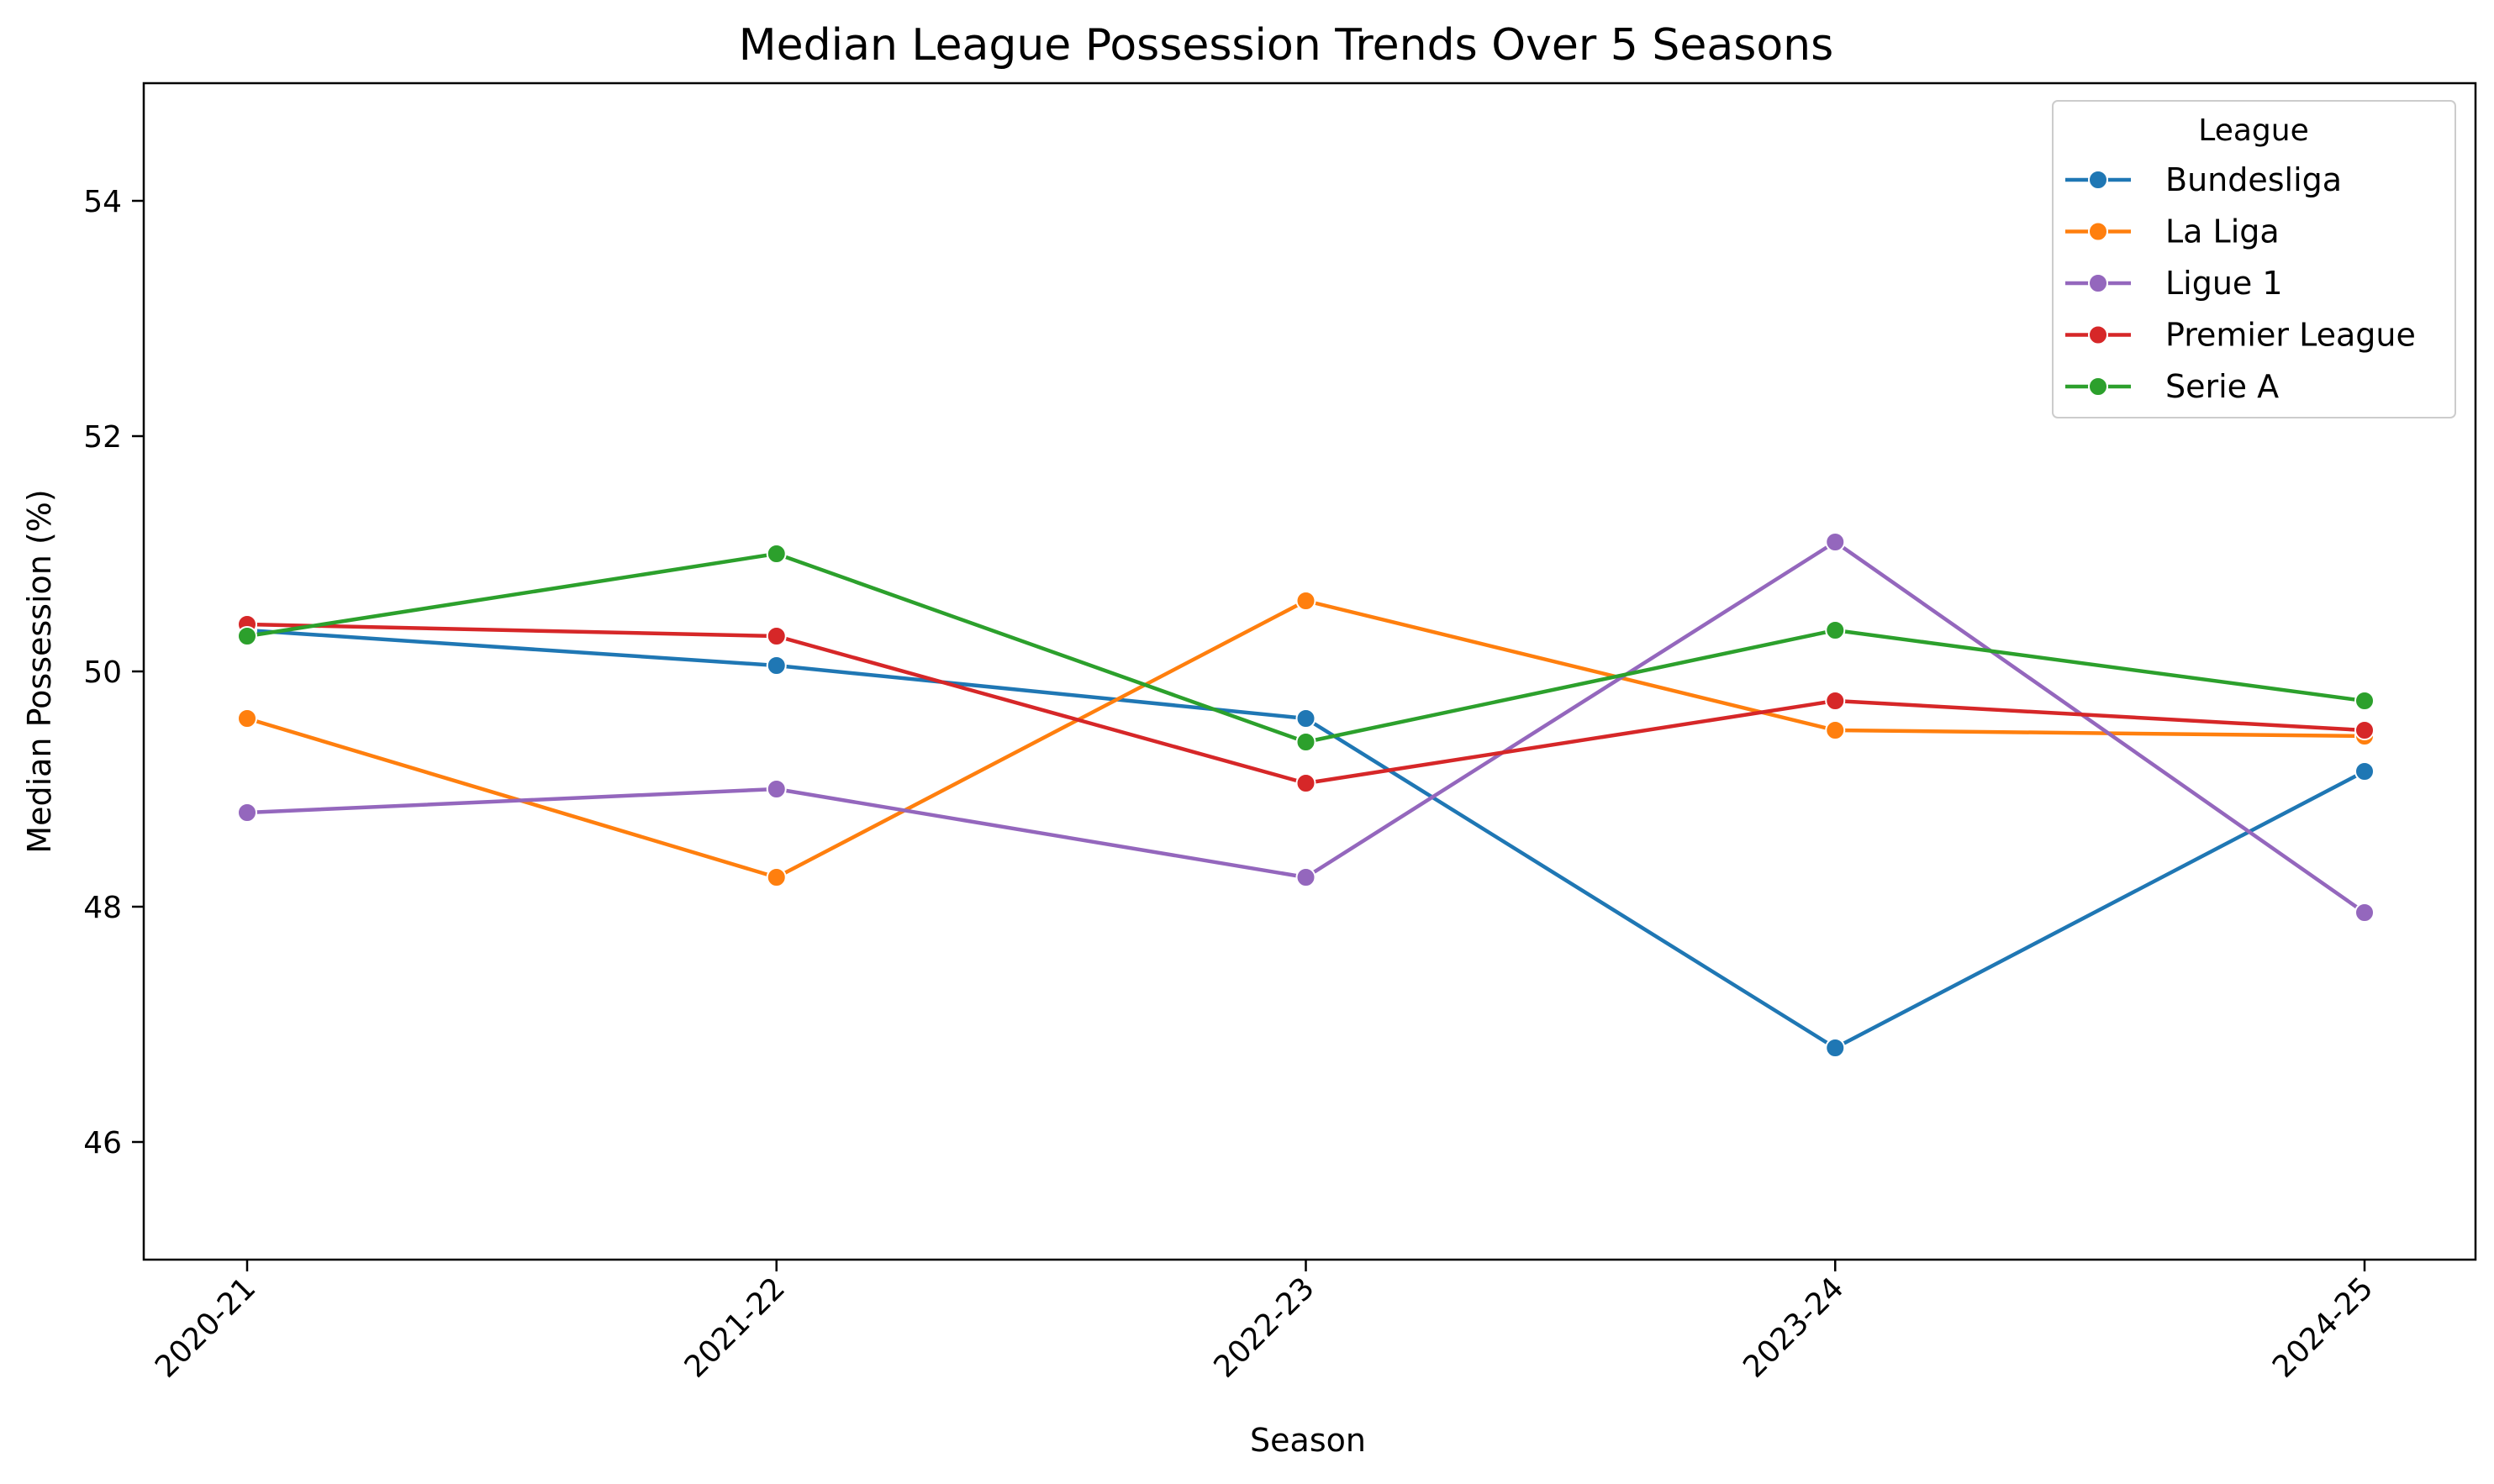  What do you see at coordinates (2253, 130) in the screenshot?
I see `legend-title: League` at bounding box center [2253, 130].